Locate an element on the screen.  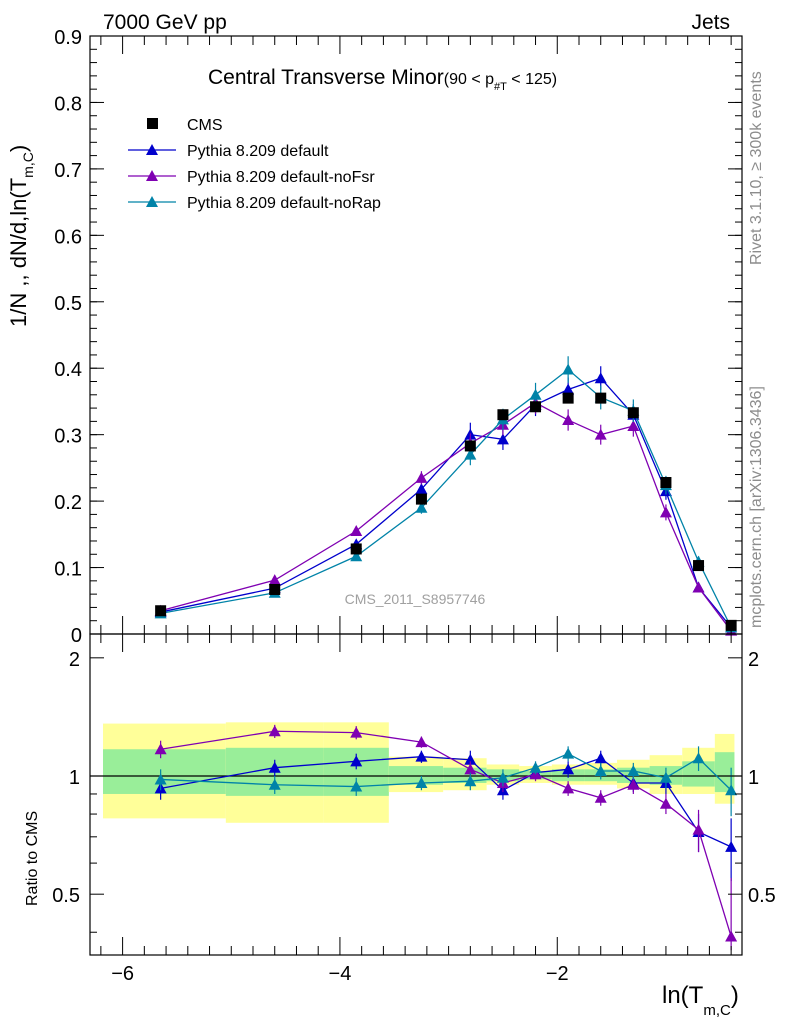
analysis-watermark: CMS_2011_S8957746 is located at coordinates (415, 599).